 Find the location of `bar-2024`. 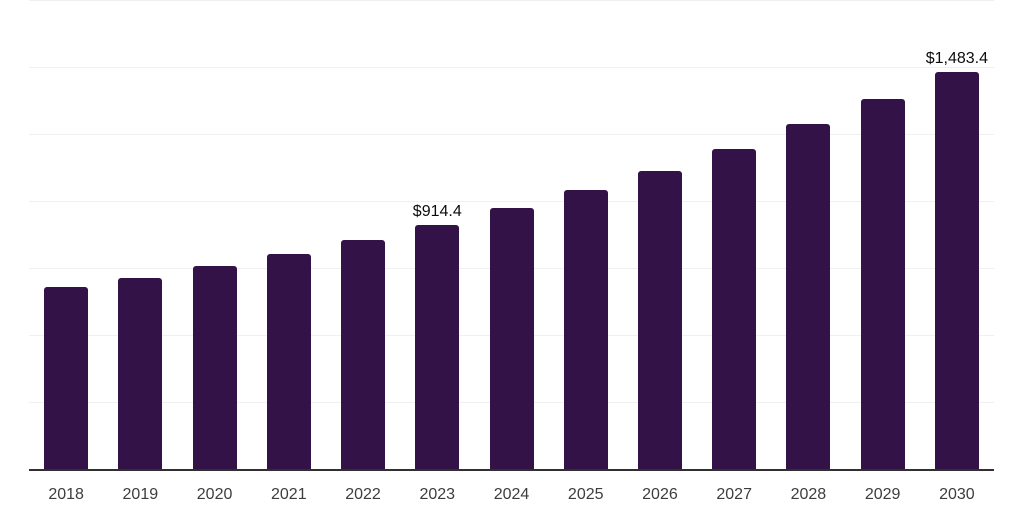

bar-2024 is located at coordinates (511, 338).